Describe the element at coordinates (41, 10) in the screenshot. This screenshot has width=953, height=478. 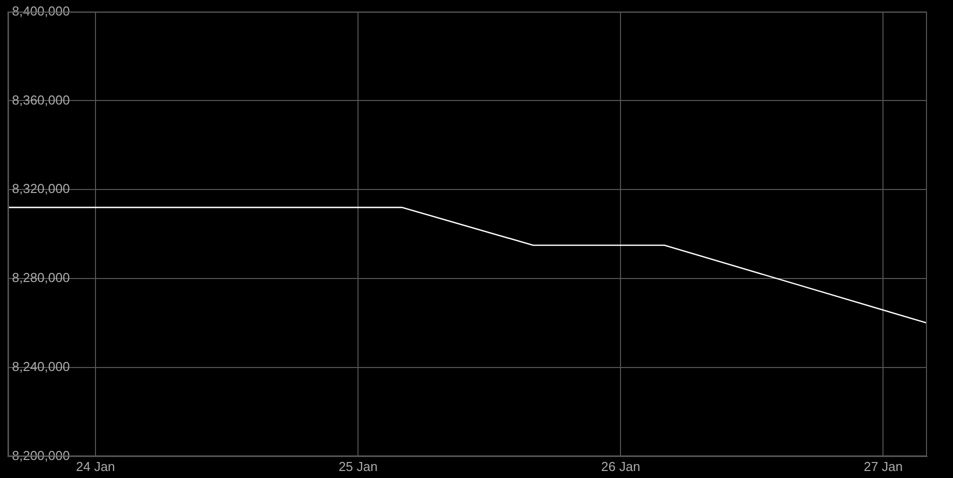
I see `y-tick-label: 8,400,000` at that location.